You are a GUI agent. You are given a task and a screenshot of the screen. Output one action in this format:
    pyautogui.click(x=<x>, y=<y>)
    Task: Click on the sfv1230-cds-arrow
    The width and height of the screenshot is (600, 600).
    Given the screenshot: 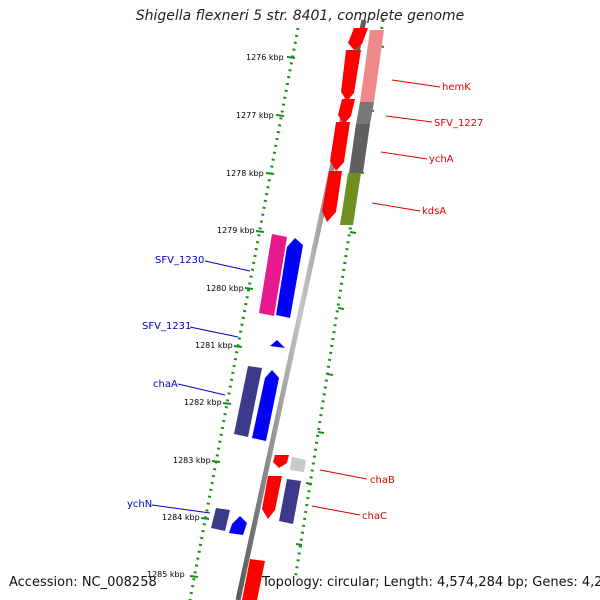 What is the action you would take?
    pyautogui.click(x=289, y=278)
    